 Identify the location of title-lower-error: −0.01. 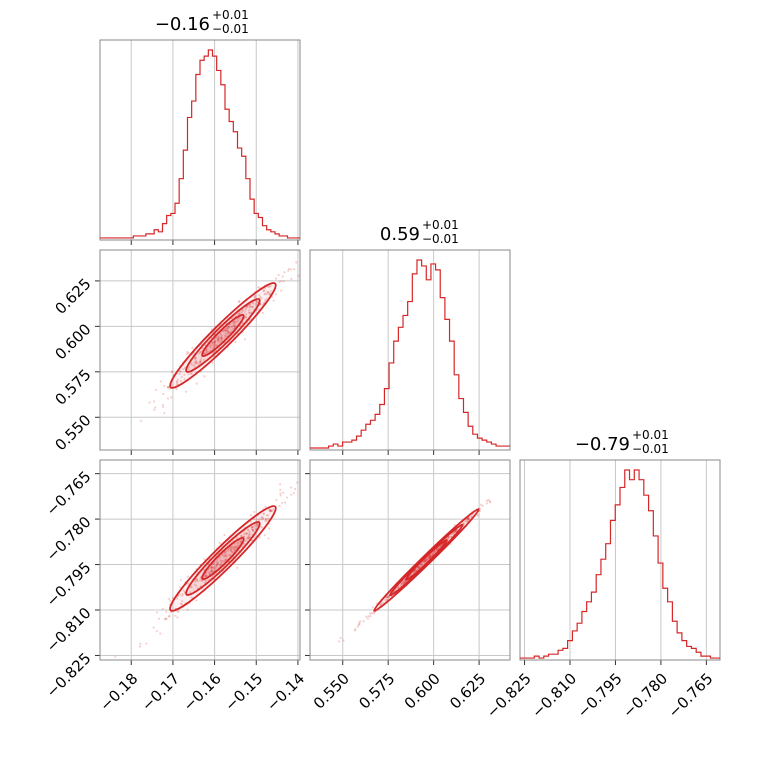
(650, 449).